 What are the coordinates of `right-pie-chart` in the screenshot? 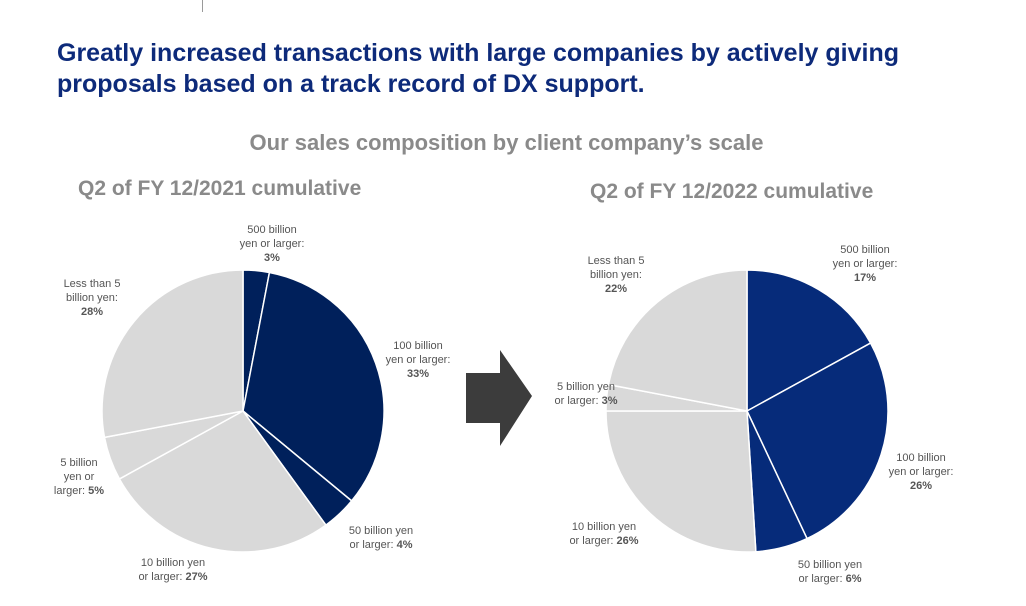 It's located at (747, 411).